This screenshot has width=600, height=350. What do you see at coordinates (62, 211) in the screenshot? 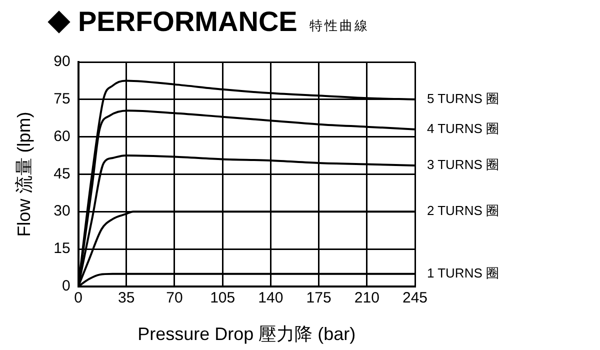
I see `y-tick-label: 30` at bounding box center [62, 211].